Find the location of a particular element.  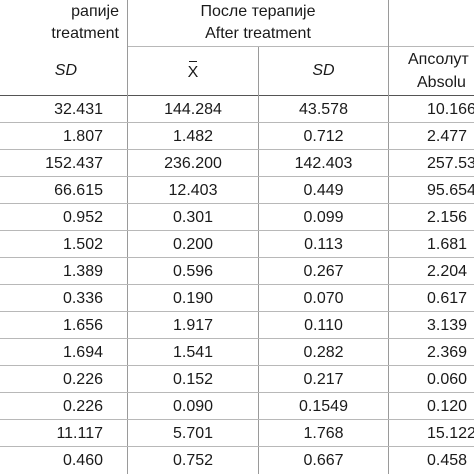

cell-absolute: 3.139 is located at coordinates (447, 325).